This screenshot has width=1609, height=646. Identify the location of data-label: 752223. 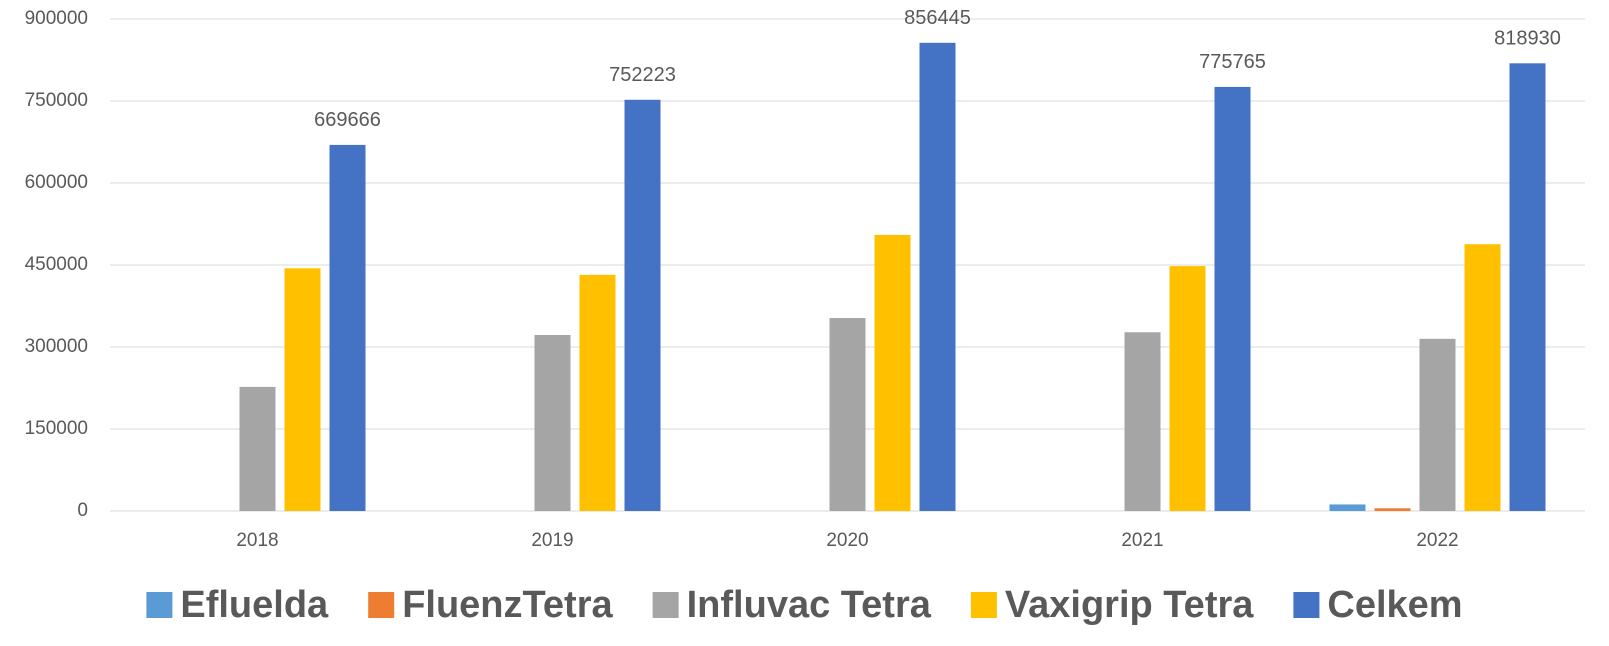
(642, 75).